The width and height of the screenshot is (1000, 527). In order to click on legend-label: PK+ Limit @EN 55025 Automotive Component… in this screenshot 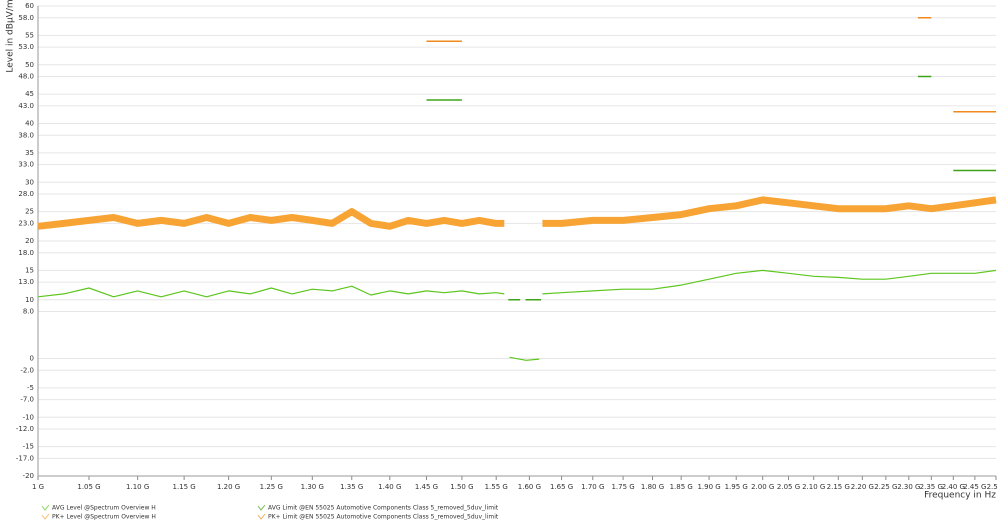, I will do `click(383, 517)`.